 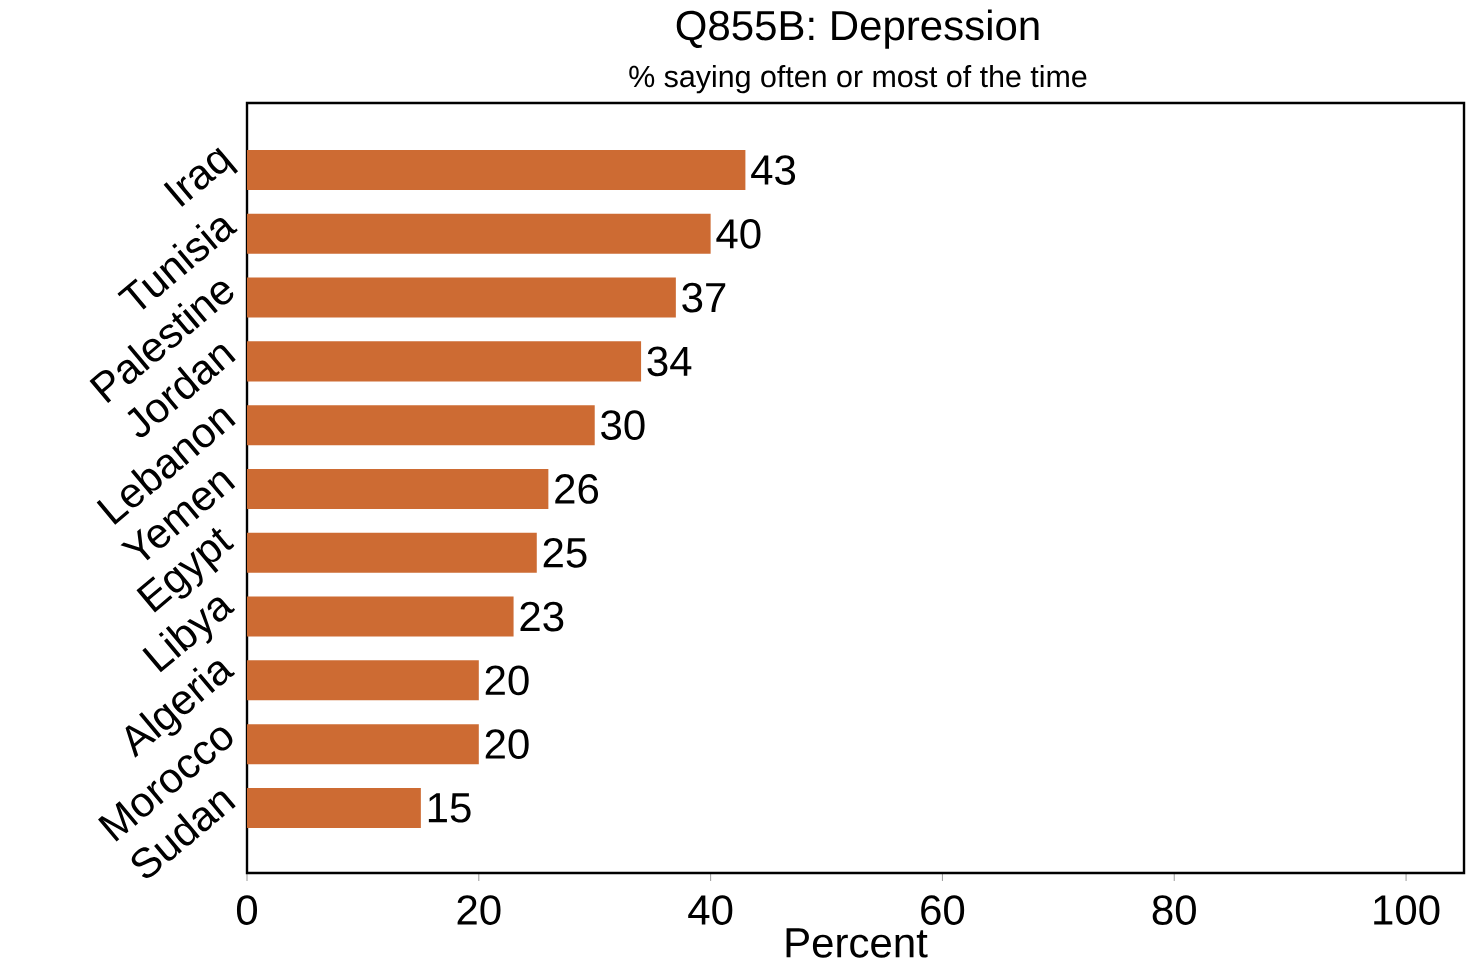 What do you see at coordinates (577, 489) in the screenshot?
I see `data-label: 26` at bounding box center [577, 489].